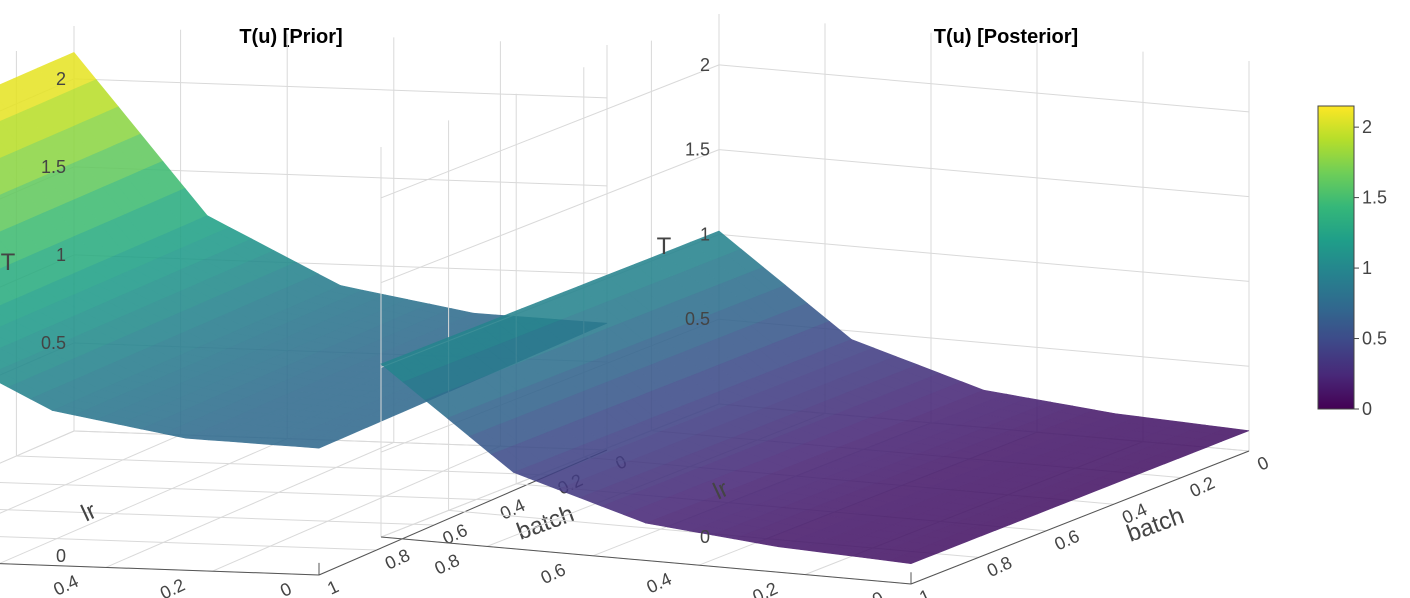 The width and height of the screenshot is (1410, 598). Describe the element at coordinates (1336, 257) in the screenshot. I see `colorbar-gradient` at that location.